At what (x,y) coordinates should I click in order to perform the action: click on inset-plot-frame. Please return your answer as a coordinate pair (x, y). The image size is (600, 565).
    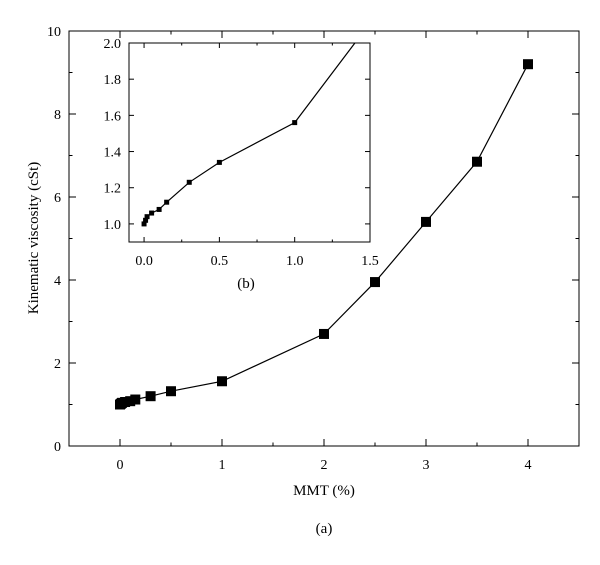
    Looking at the image, I should click on (249, 142).